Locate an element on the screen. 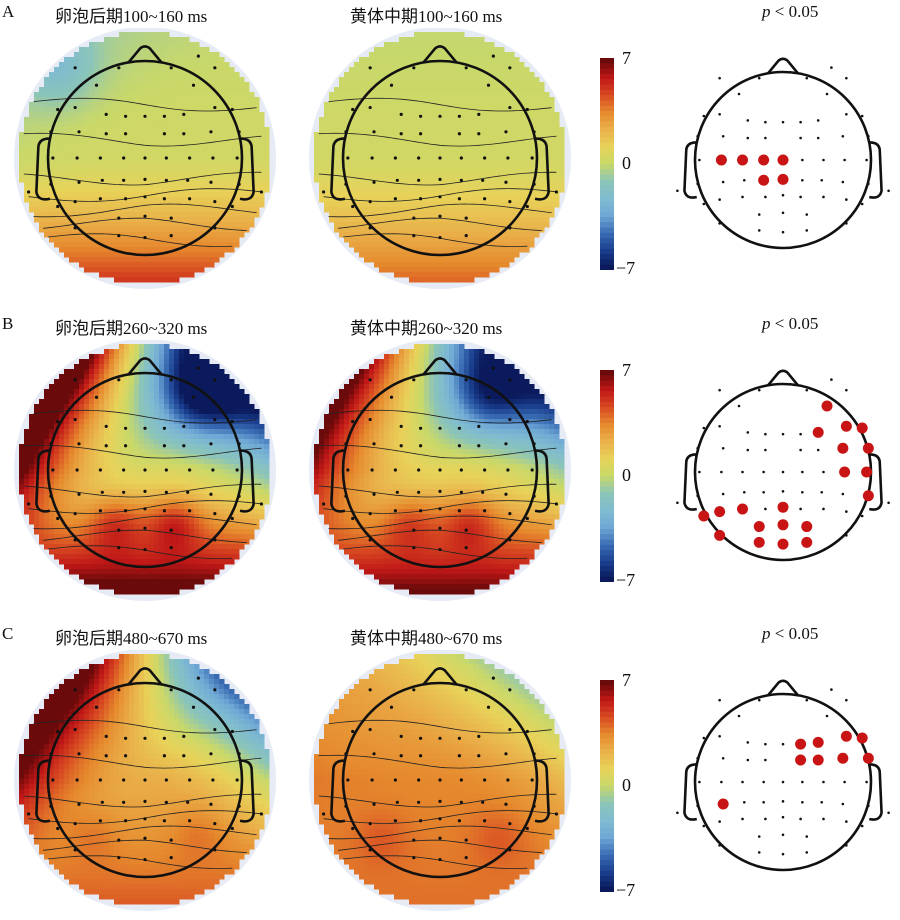 The width and height of the screenshot is (900, 920). map-title: 卵泡后期480~670 ms is located at coordinates (131, 636).